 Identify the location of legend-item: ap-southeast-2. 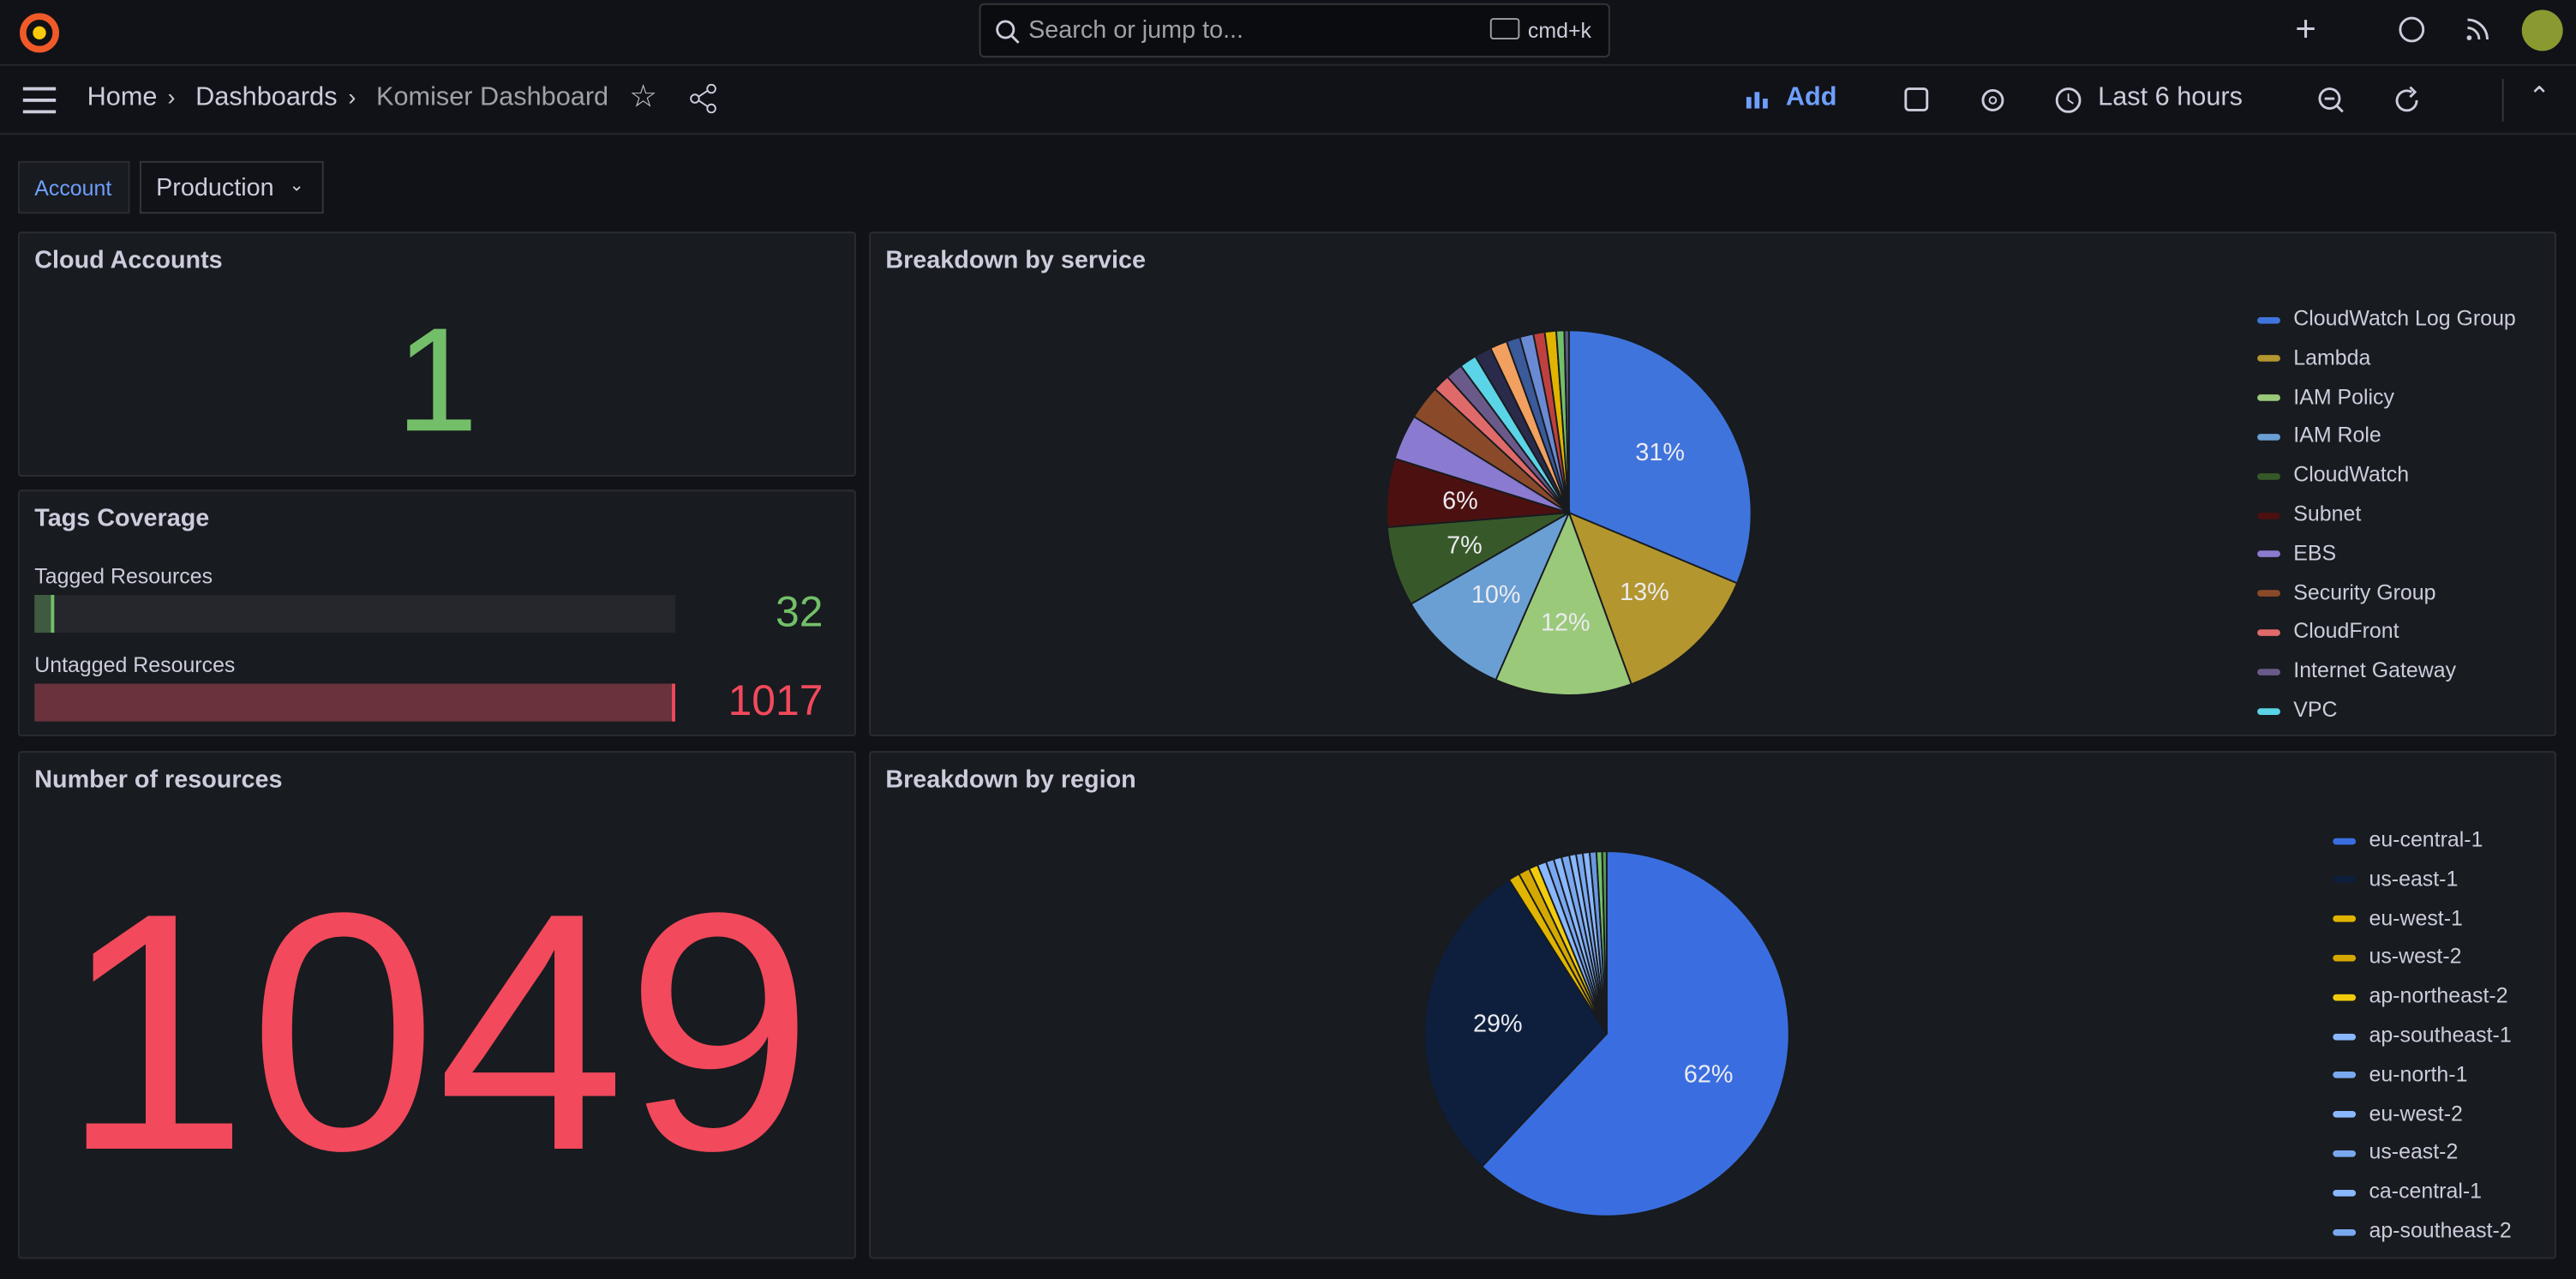
(2422, 1230).